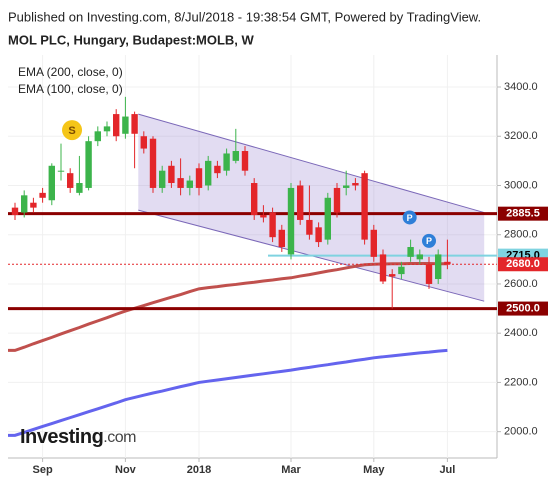 This screenshot has width=556, height=484. I want to click on price-tag-label: 2885.5, so click(523, 214).